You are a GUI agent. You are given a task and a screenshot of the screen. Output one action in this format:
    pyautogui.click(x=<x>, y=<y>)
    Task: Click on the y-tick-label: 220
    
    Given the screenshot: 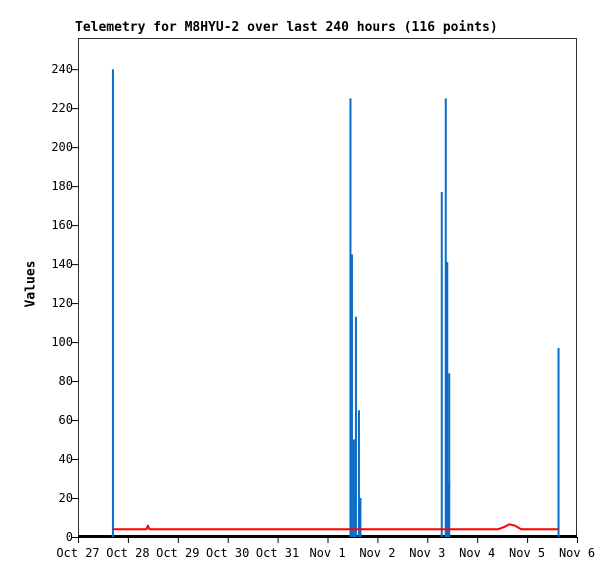 What is the action you would take?
    pyautogui.click(x=62, y=108)
    